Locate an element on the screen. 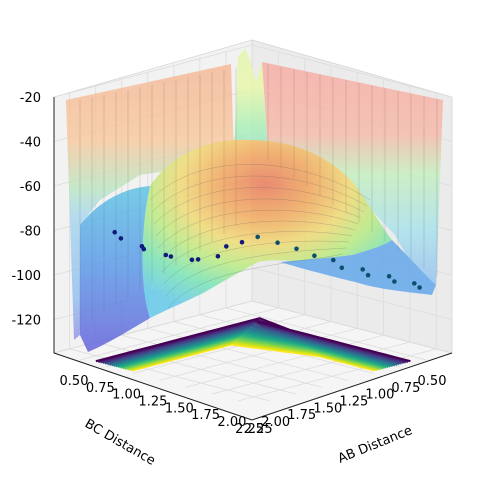 Image resolution: width=483 pixels, height=477 pixels. bc-tick-label: 0.75 is located at coordinates (405, 388).